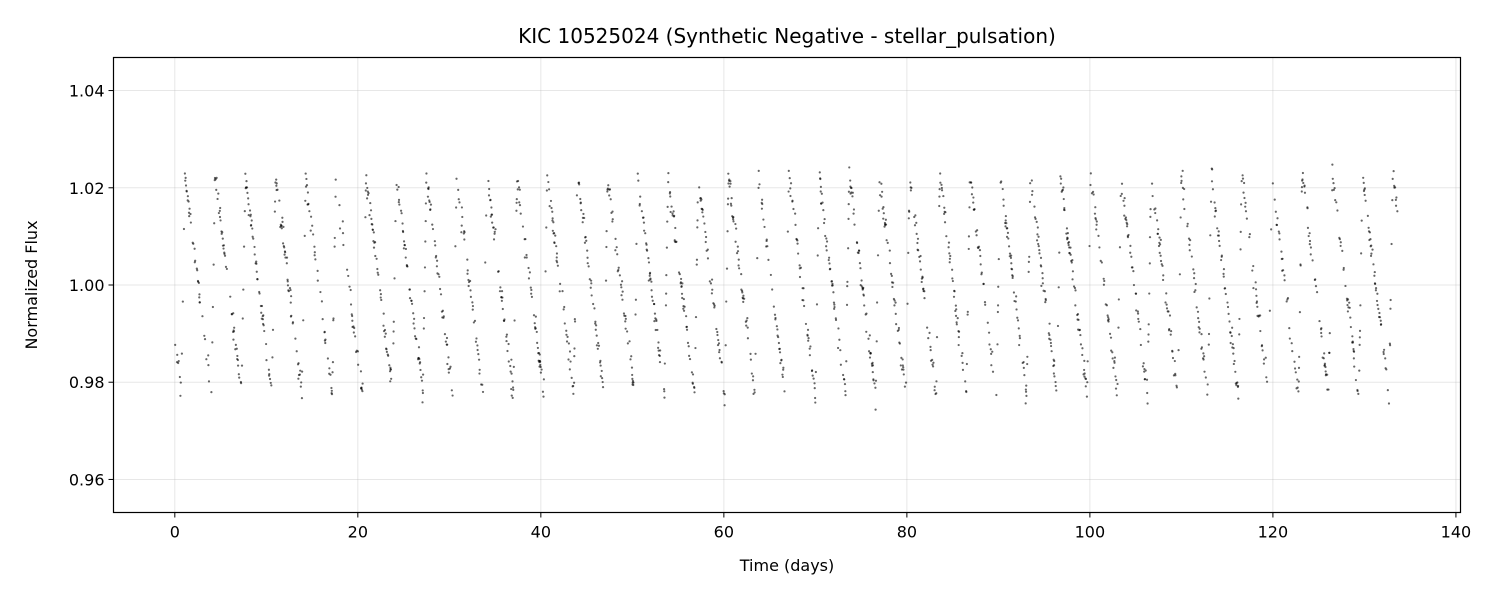 The width and height of the screenshot is (1500, 600). Describe the element at coordinates (87, 285) in the screenshot. I see `y-tick-label: 1.00` at that location.